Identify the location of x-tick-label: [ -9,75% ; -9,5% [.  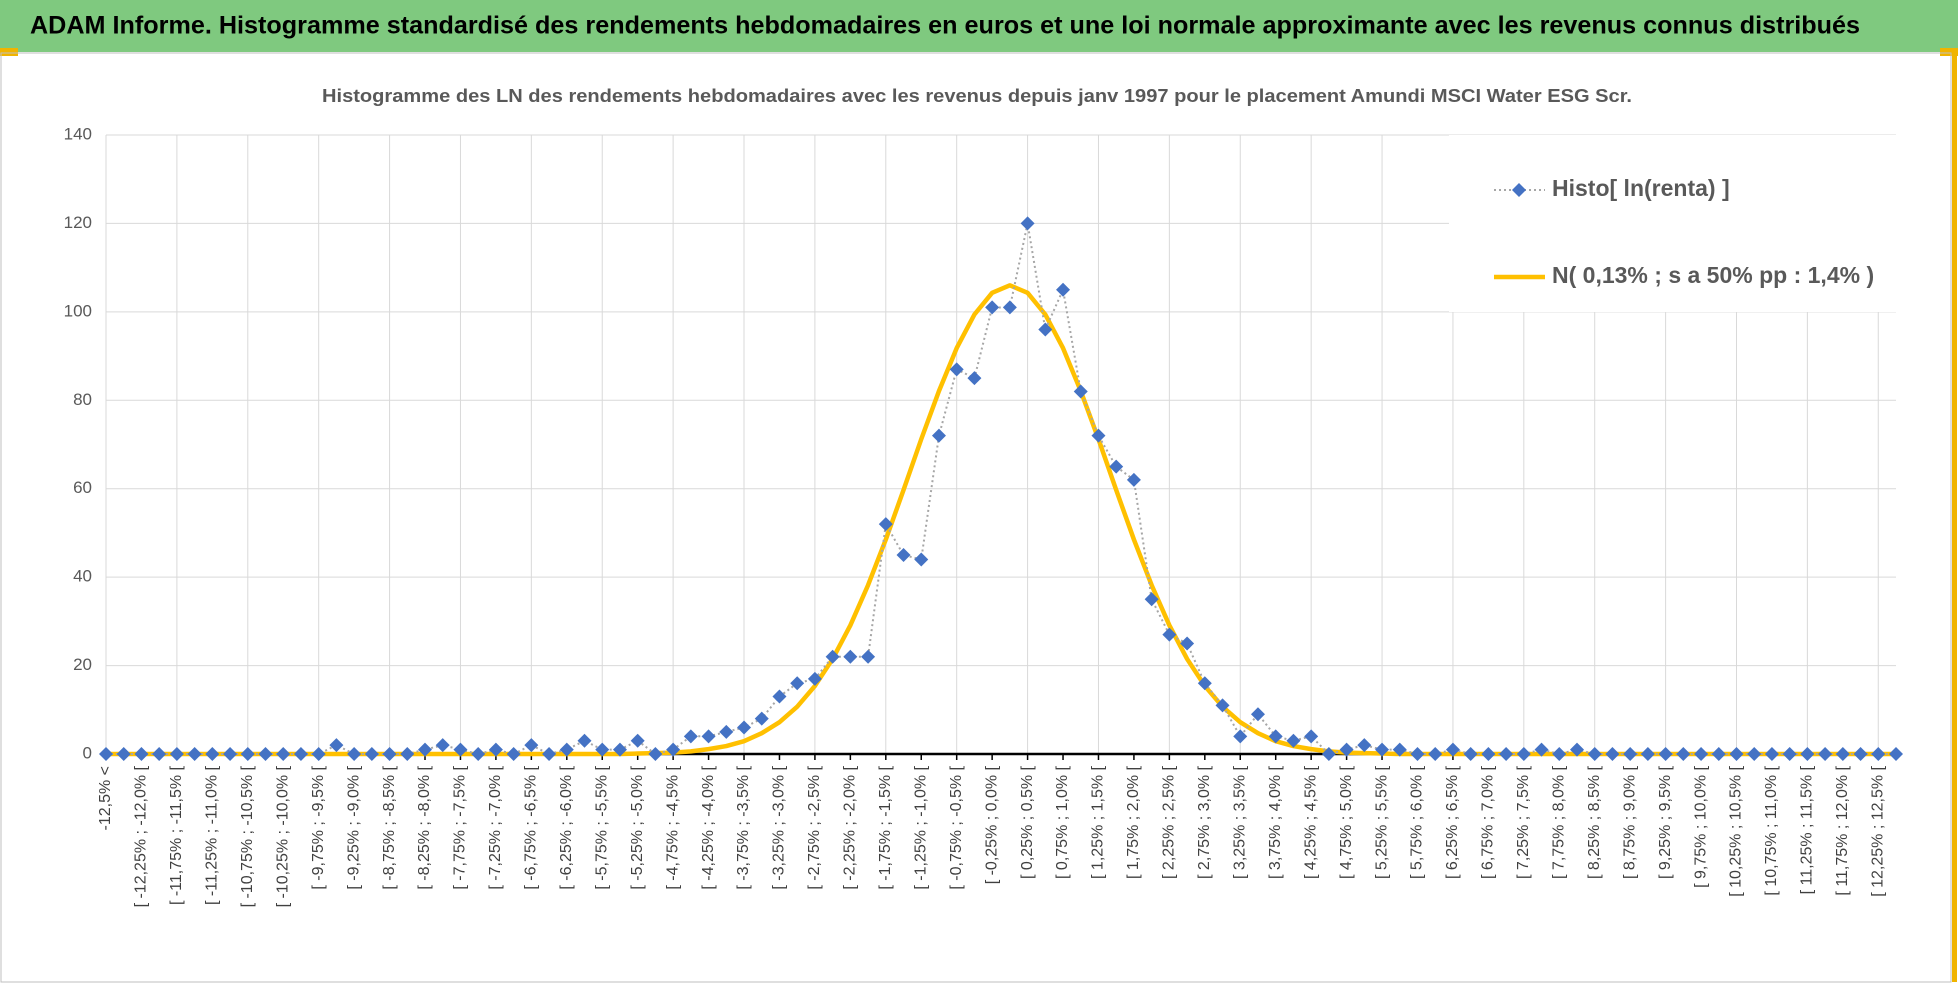
(318, 827).